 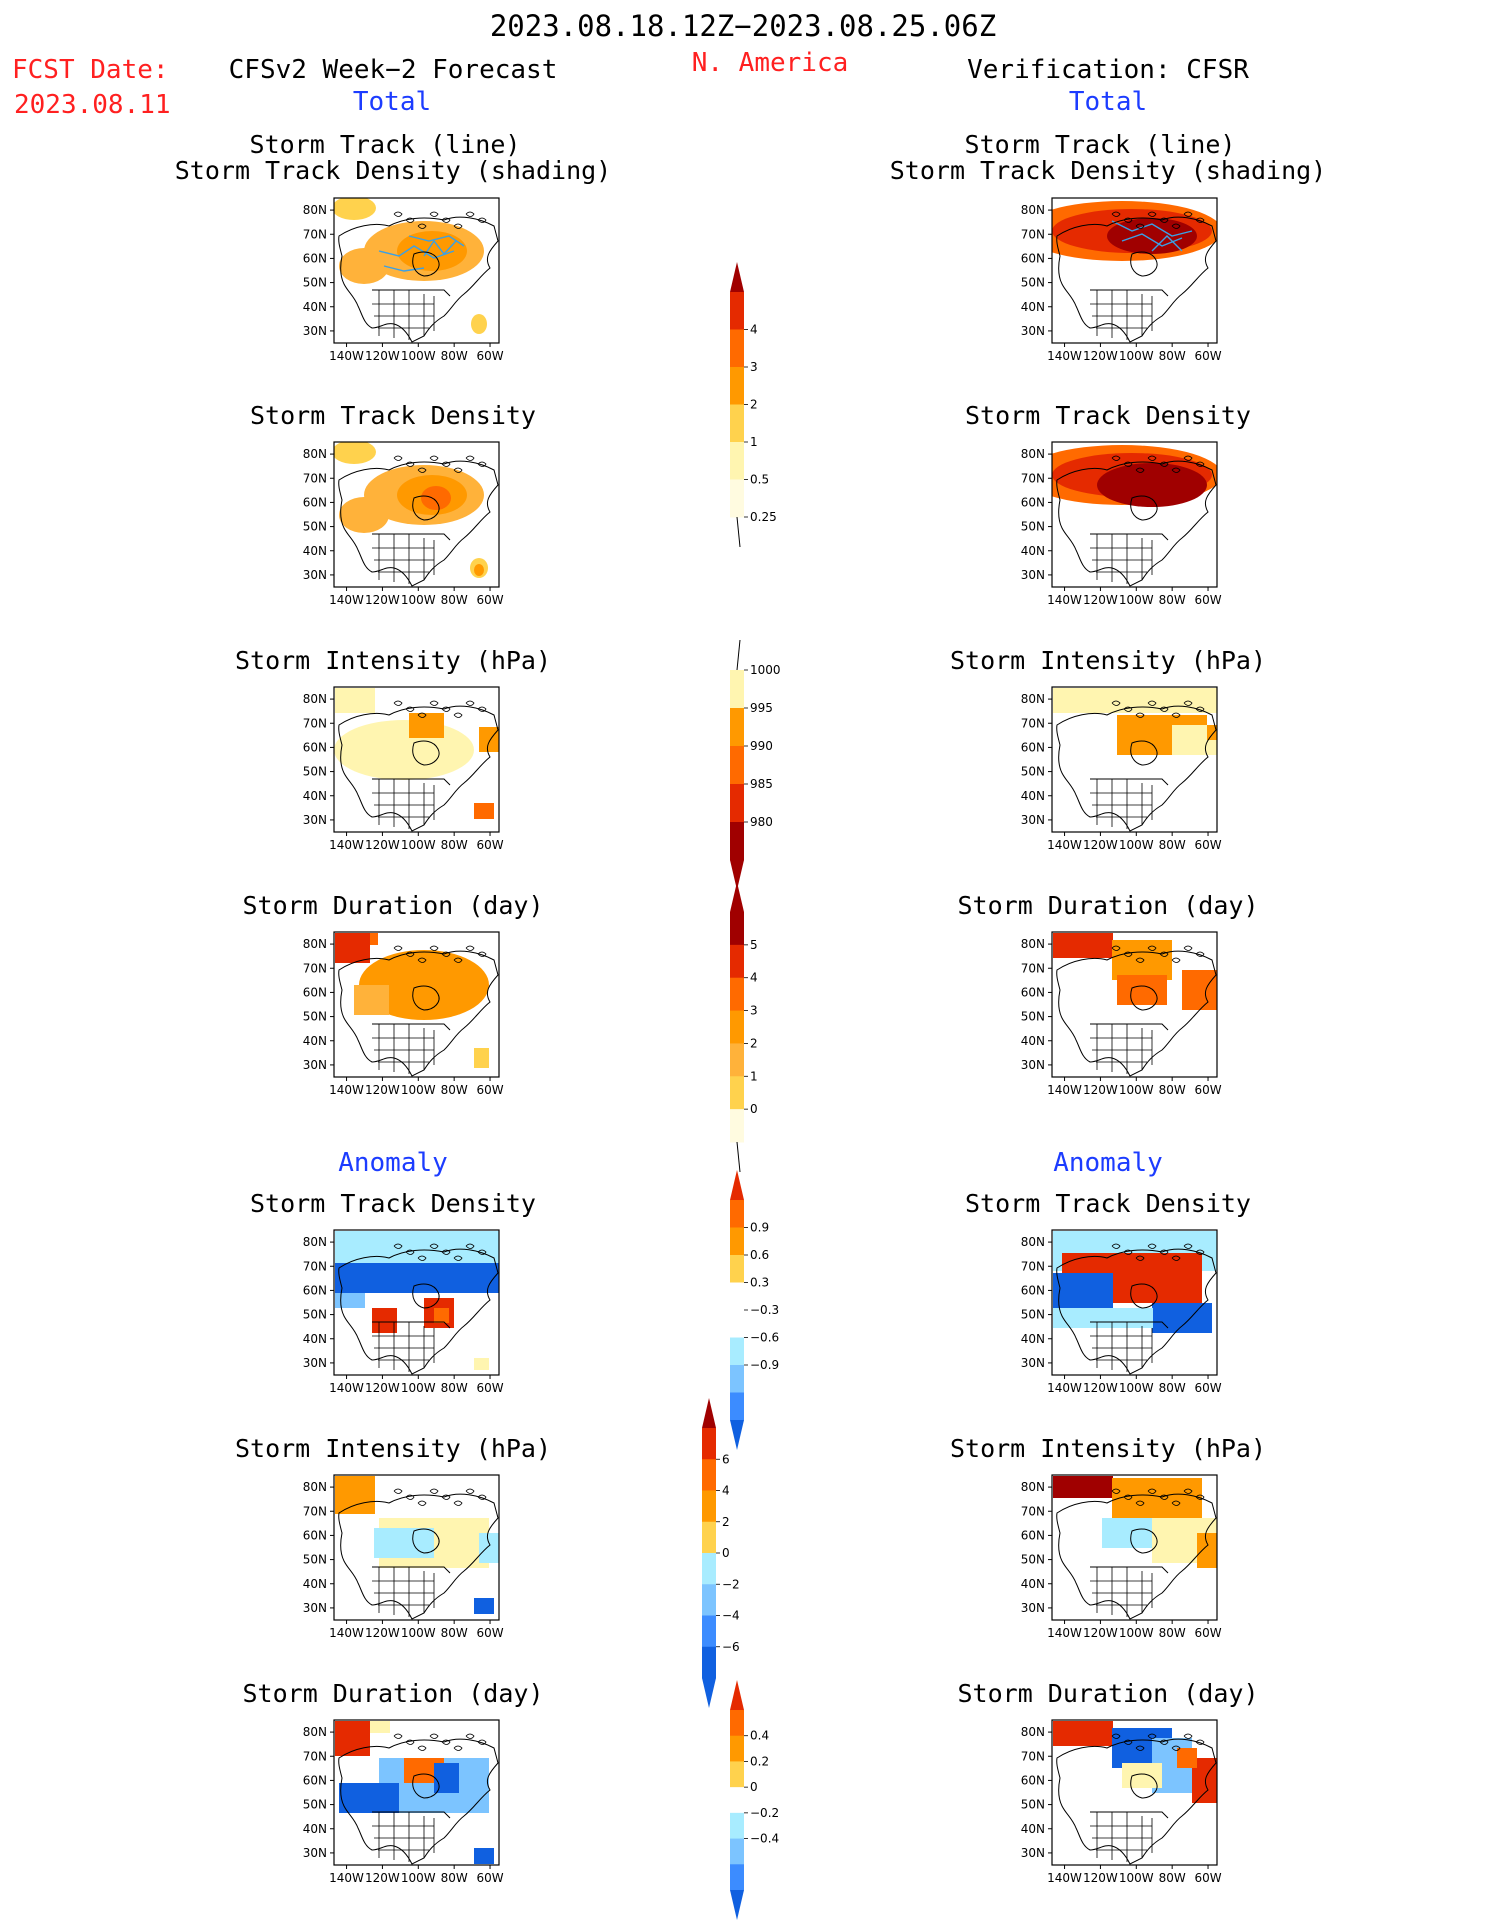 What do you see at coordinates (1108, 415) in the screenshot?
I see `right-p2-title: Storm Track Density` at bounding box center [1108, 415].